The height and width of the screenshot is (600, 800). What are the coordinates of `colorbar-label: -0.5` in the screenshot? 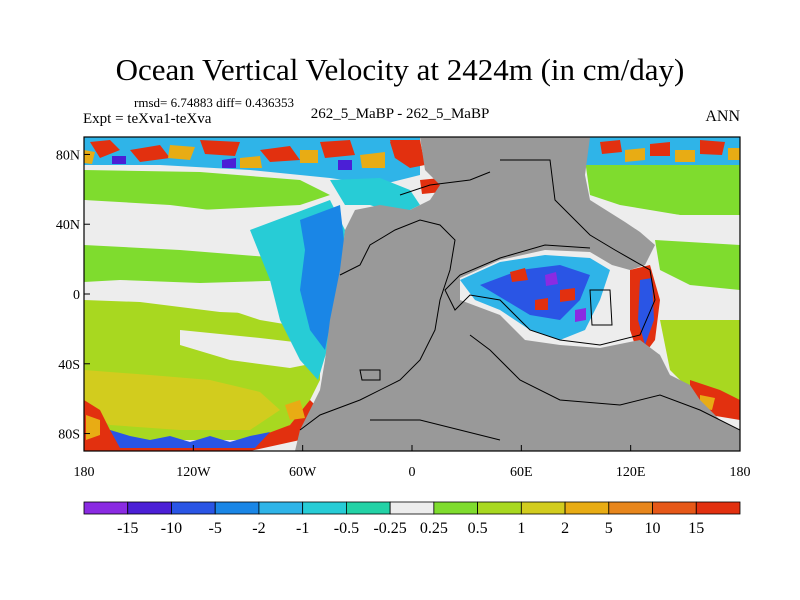 It's located at (346, 528).